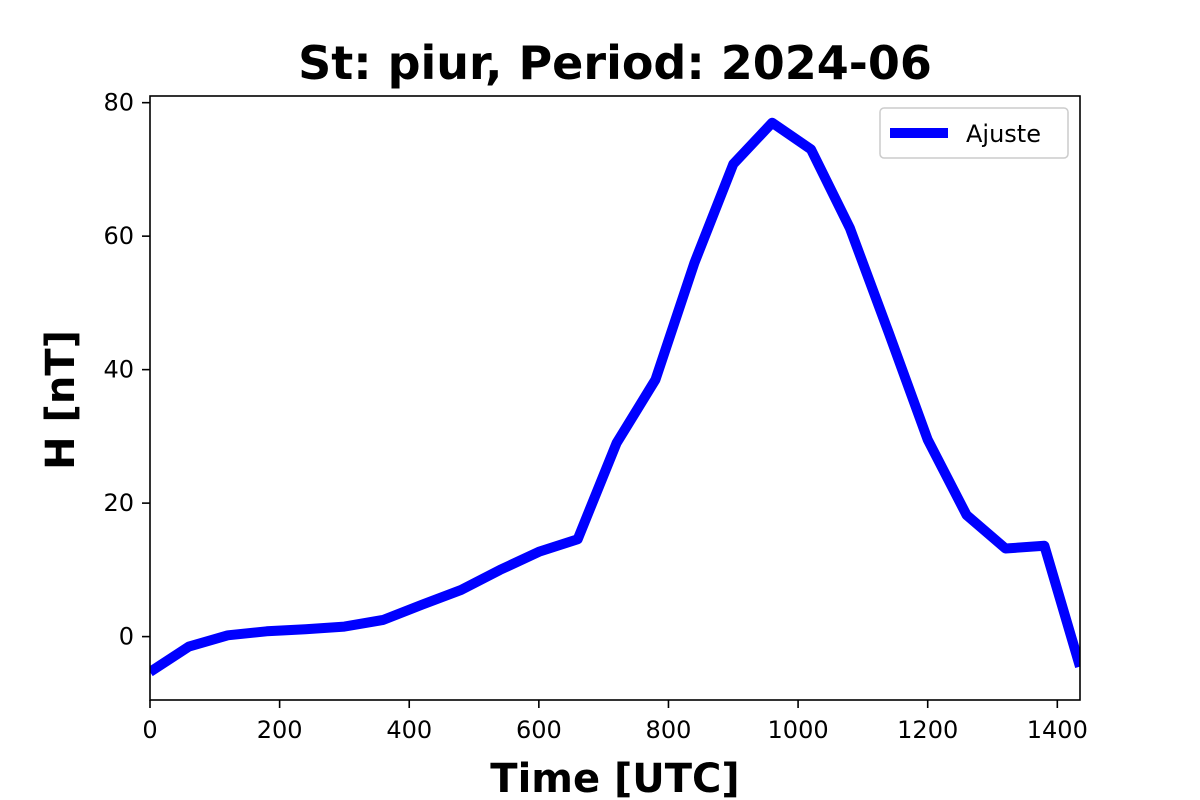 This screenshot has height=800, width=1200. I want to click on x-tick-label: 1400, so click(1057, 730).